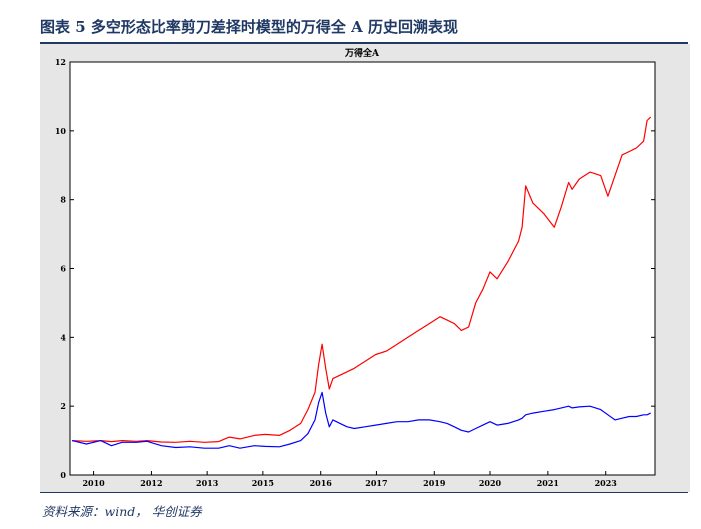  I want to click on y-tick-label: 2, so click(63, 406).